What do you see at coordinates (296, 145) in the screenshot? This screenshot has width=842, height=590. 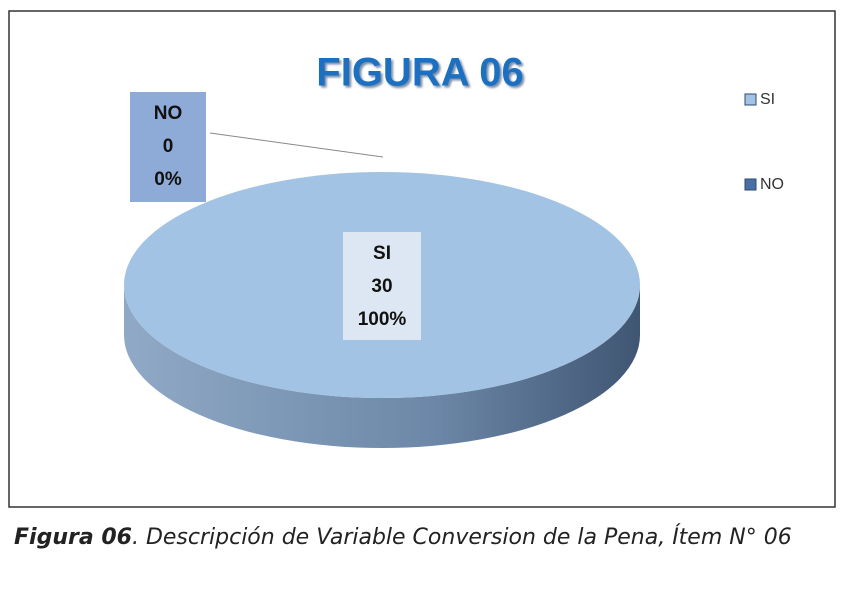 I see `leader-line` at bounding box center [296, 145].